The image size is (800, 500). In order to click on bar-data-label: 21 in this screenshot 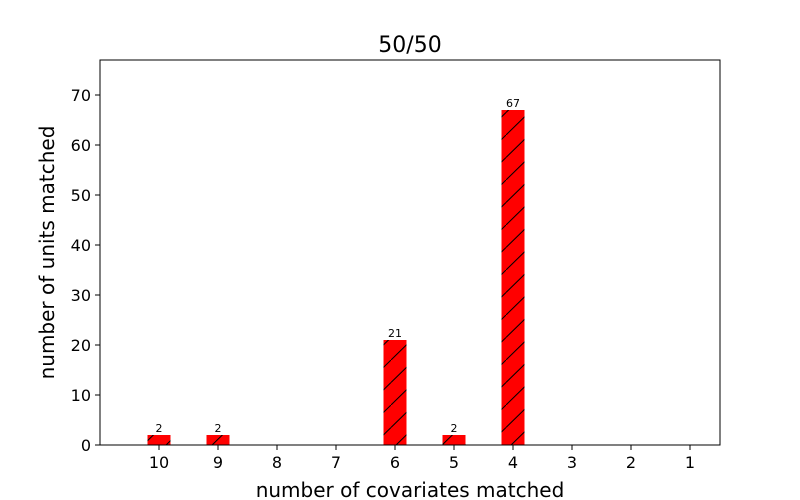, I will do `click(395, 333)`.